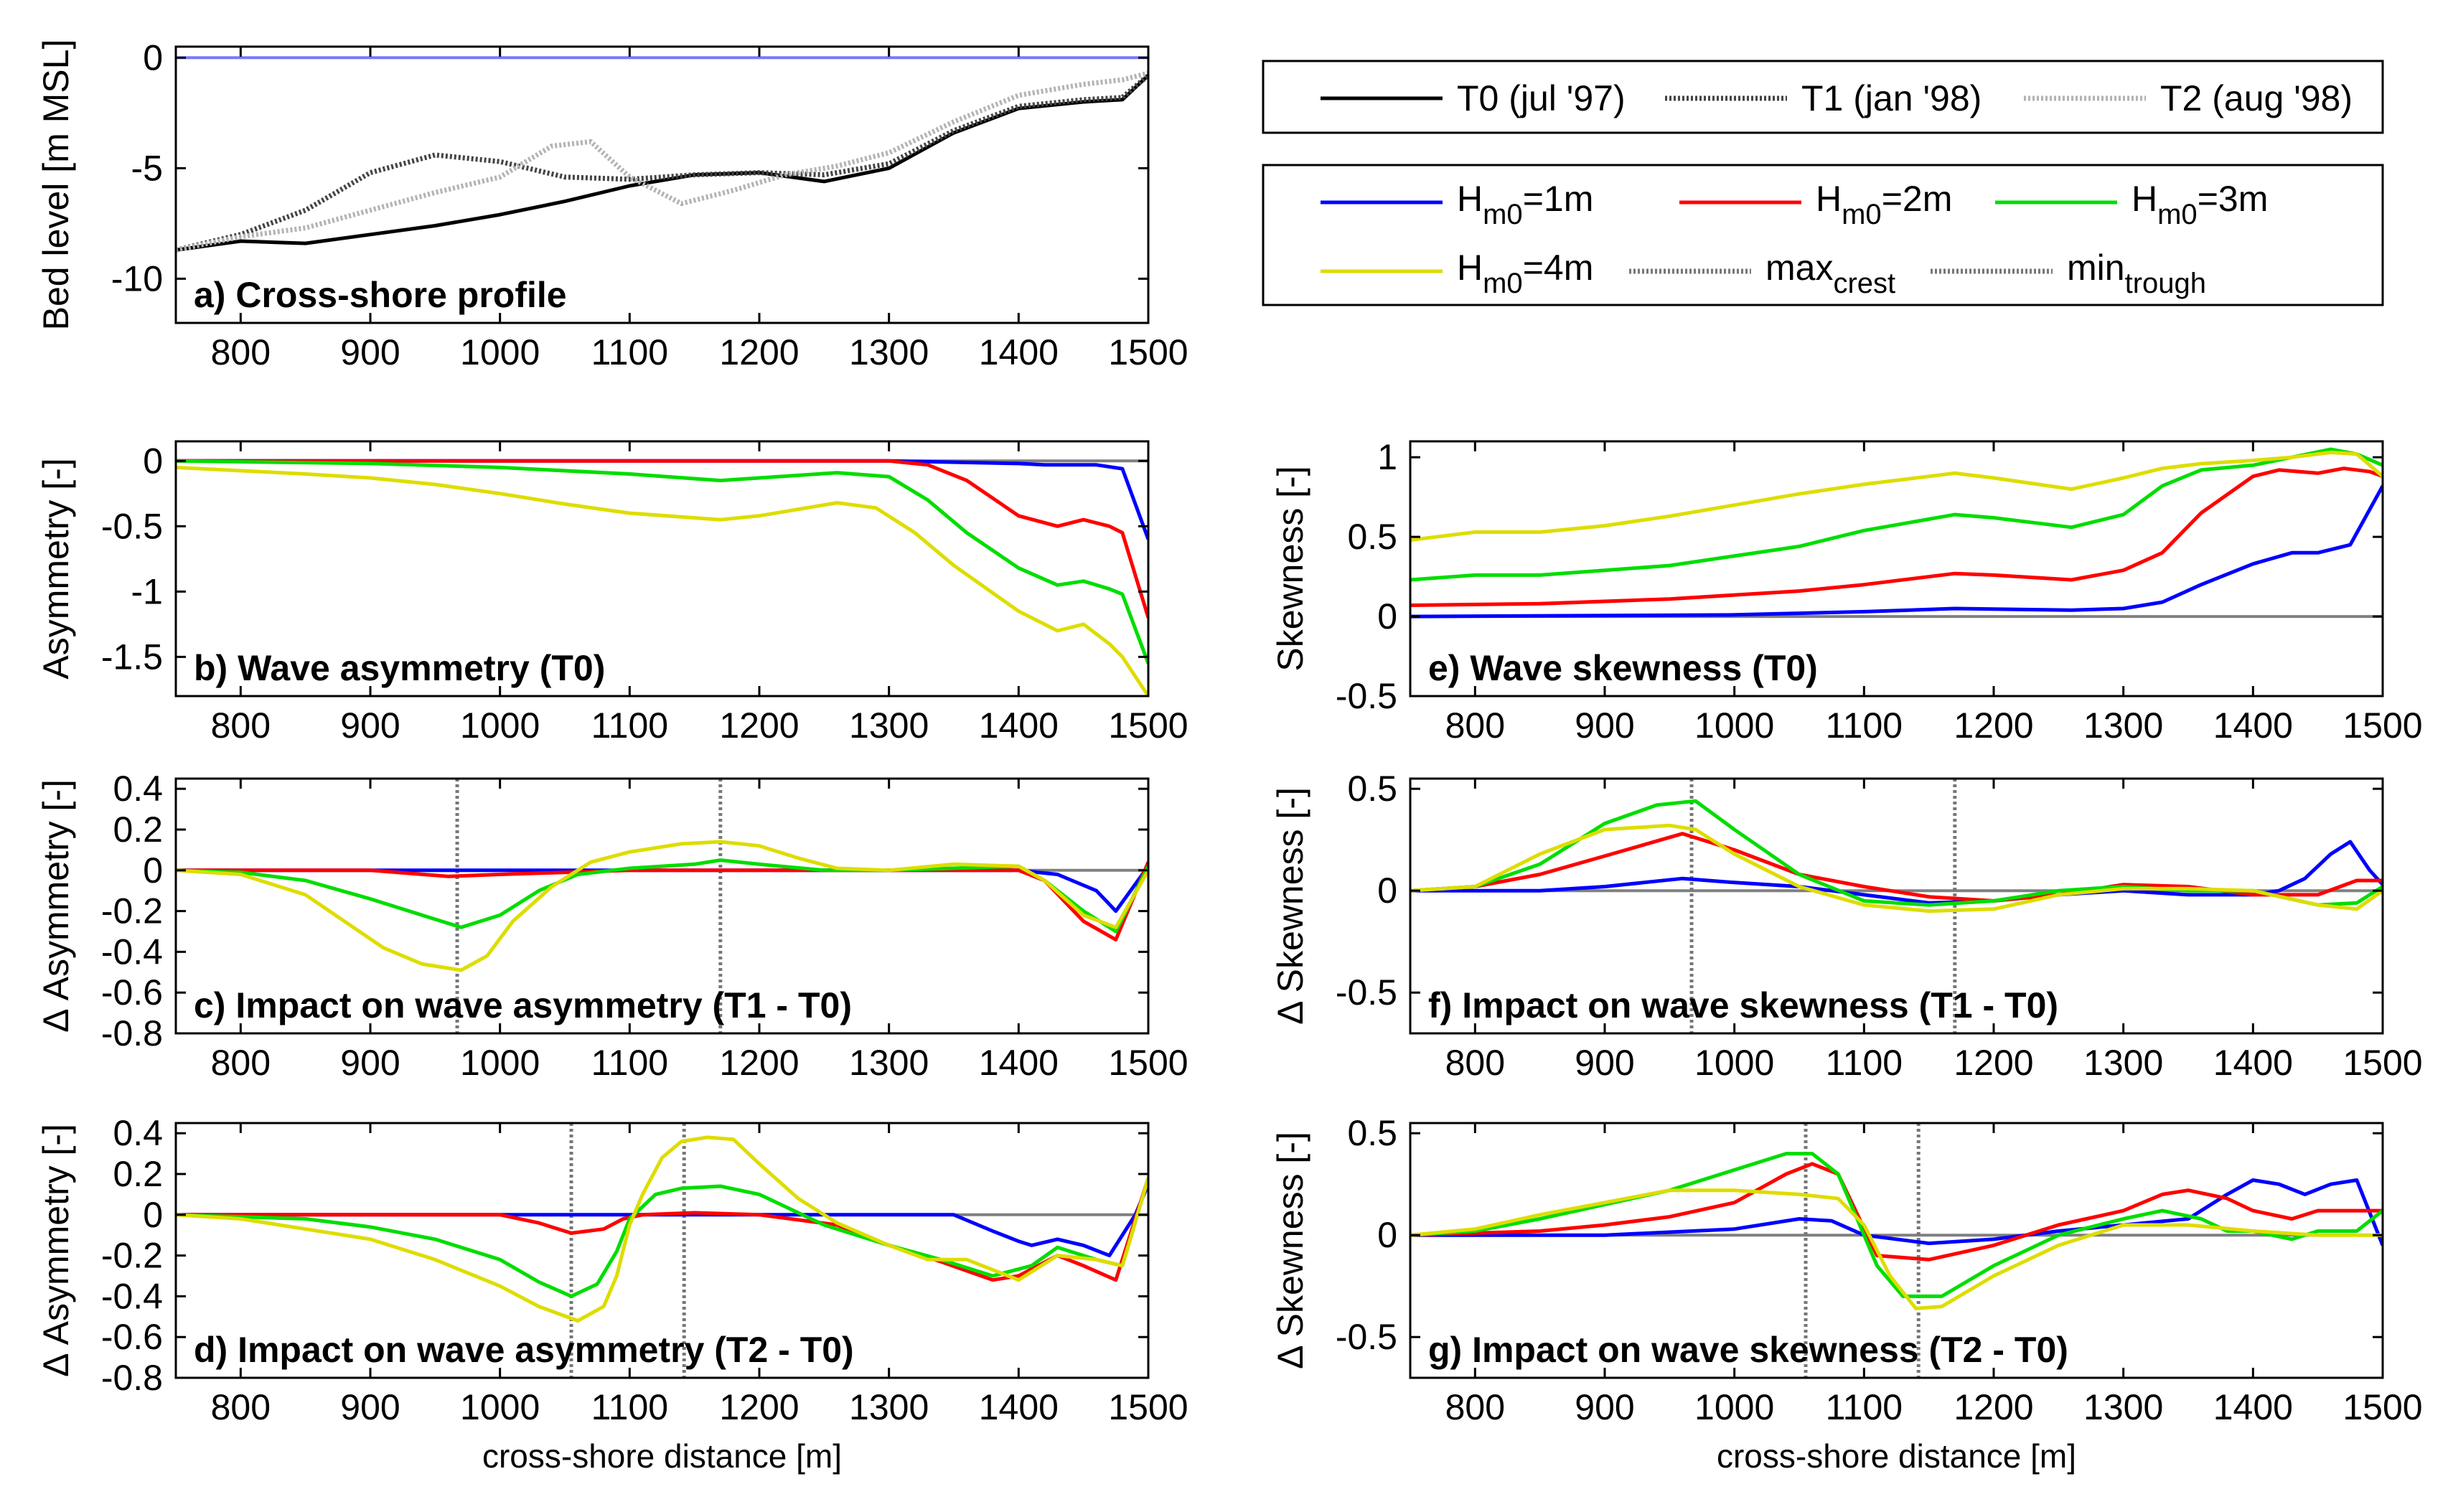  Describe the element at coordinates (1917, 199) in the screenshot. I see `legend-label-suffix: =2m` at that location.